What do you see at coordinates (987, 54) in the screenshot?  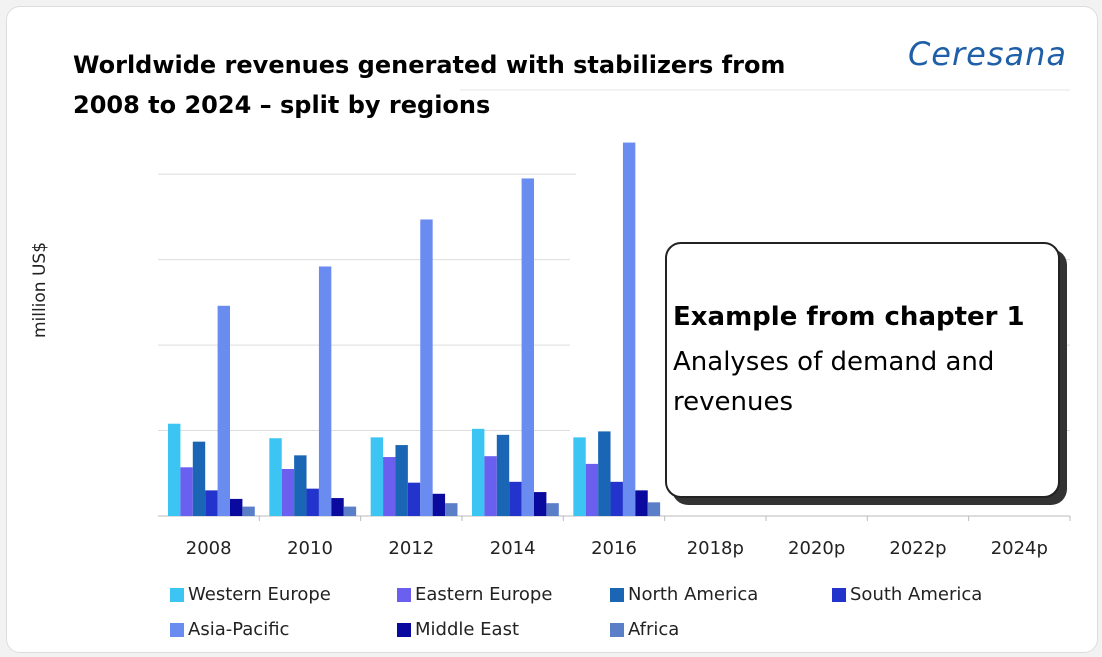 I see `logo: Ceresana` at bounding box center [987, 54].